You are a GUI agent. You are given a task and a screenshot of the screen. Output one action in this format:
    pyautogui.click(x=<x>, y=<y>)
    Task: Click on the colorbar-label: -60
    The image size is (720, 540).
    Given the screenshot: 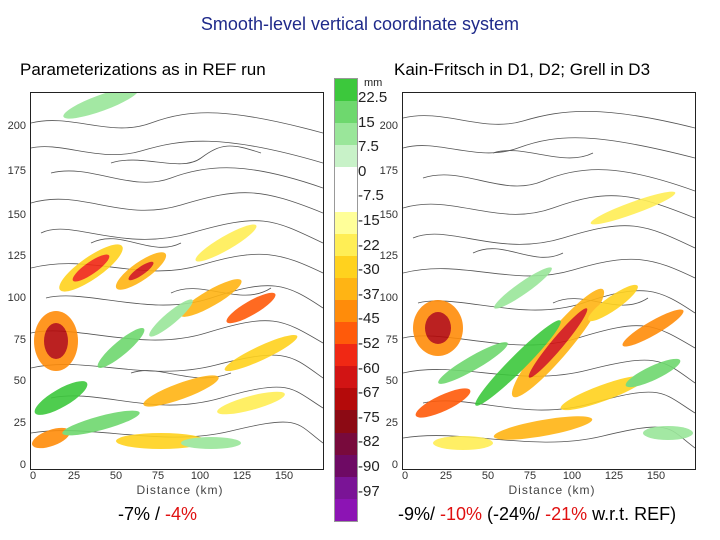 What is the action you would take?
    pyautogui.click(x=369, y=368)
    